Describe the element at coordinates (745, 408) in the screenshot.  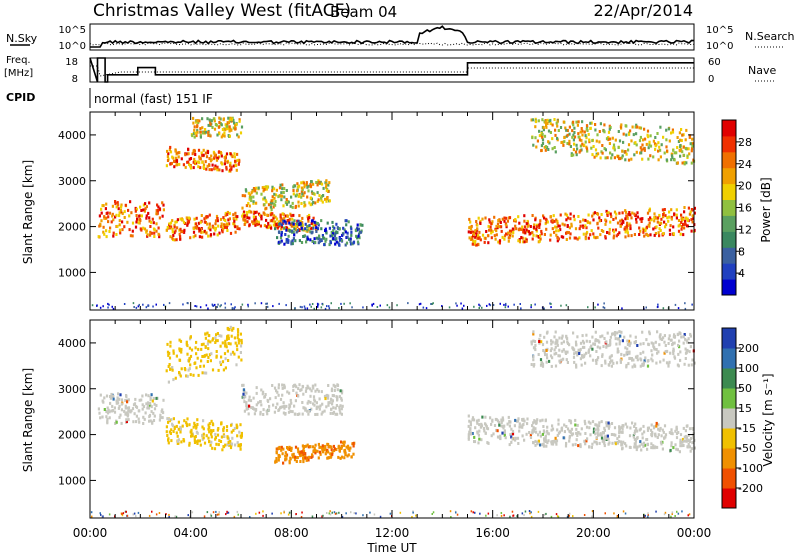
I see `colorbar-tick-label: 15` at that location.